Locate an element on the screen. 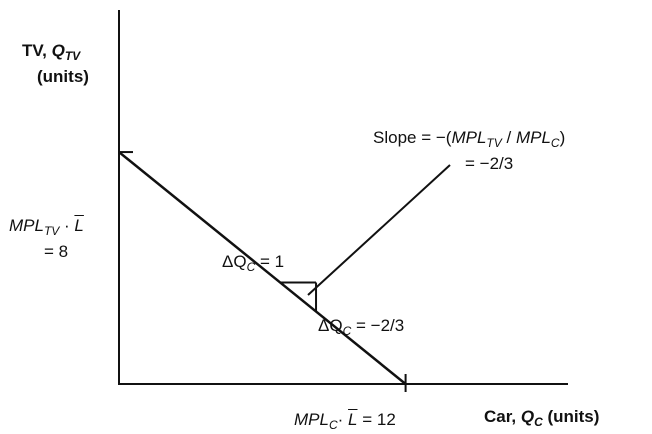  y-axis-unit-text: (units) is located at coordinates (63, 76).